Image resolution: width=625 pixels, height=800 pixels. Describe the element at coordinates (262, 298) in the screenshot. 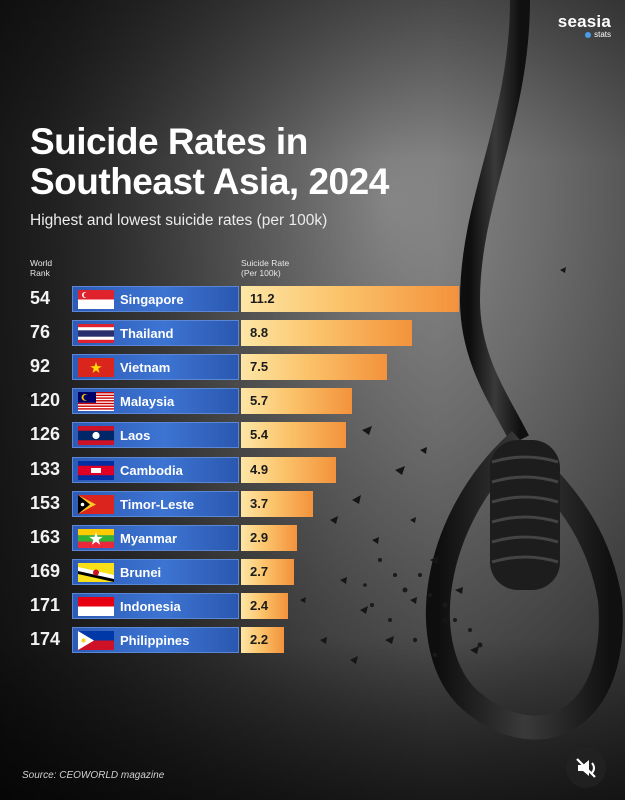

I see `rate-value-label: 11.2` at that location.